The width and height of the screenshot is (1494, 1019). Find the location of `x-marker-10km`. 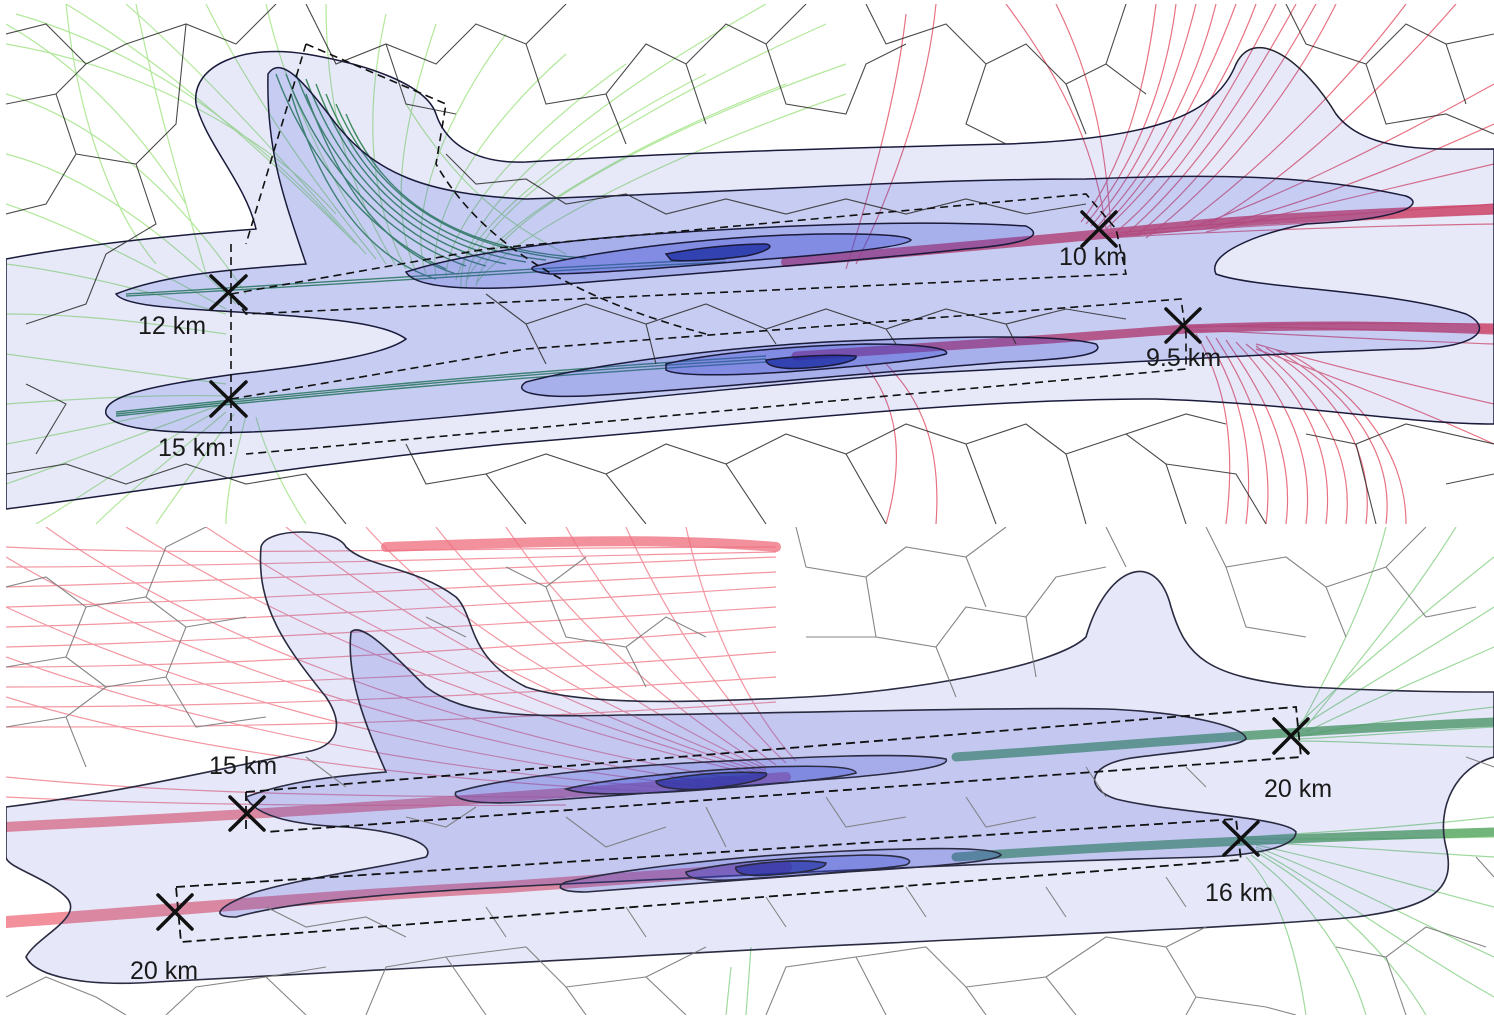

x-marker-10km is located at coordinates (1099, 229).